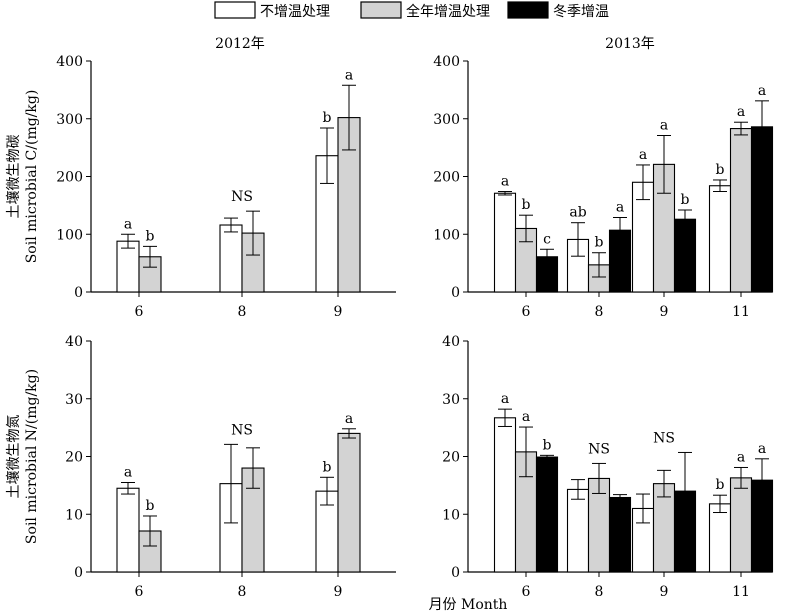 Image resolution: width=800 pixels, height=614 pixels. What do you see at coordinates (630, 44) in the screenshot?
I see `chart-title: 2013年` at bounding box center [630, 44].